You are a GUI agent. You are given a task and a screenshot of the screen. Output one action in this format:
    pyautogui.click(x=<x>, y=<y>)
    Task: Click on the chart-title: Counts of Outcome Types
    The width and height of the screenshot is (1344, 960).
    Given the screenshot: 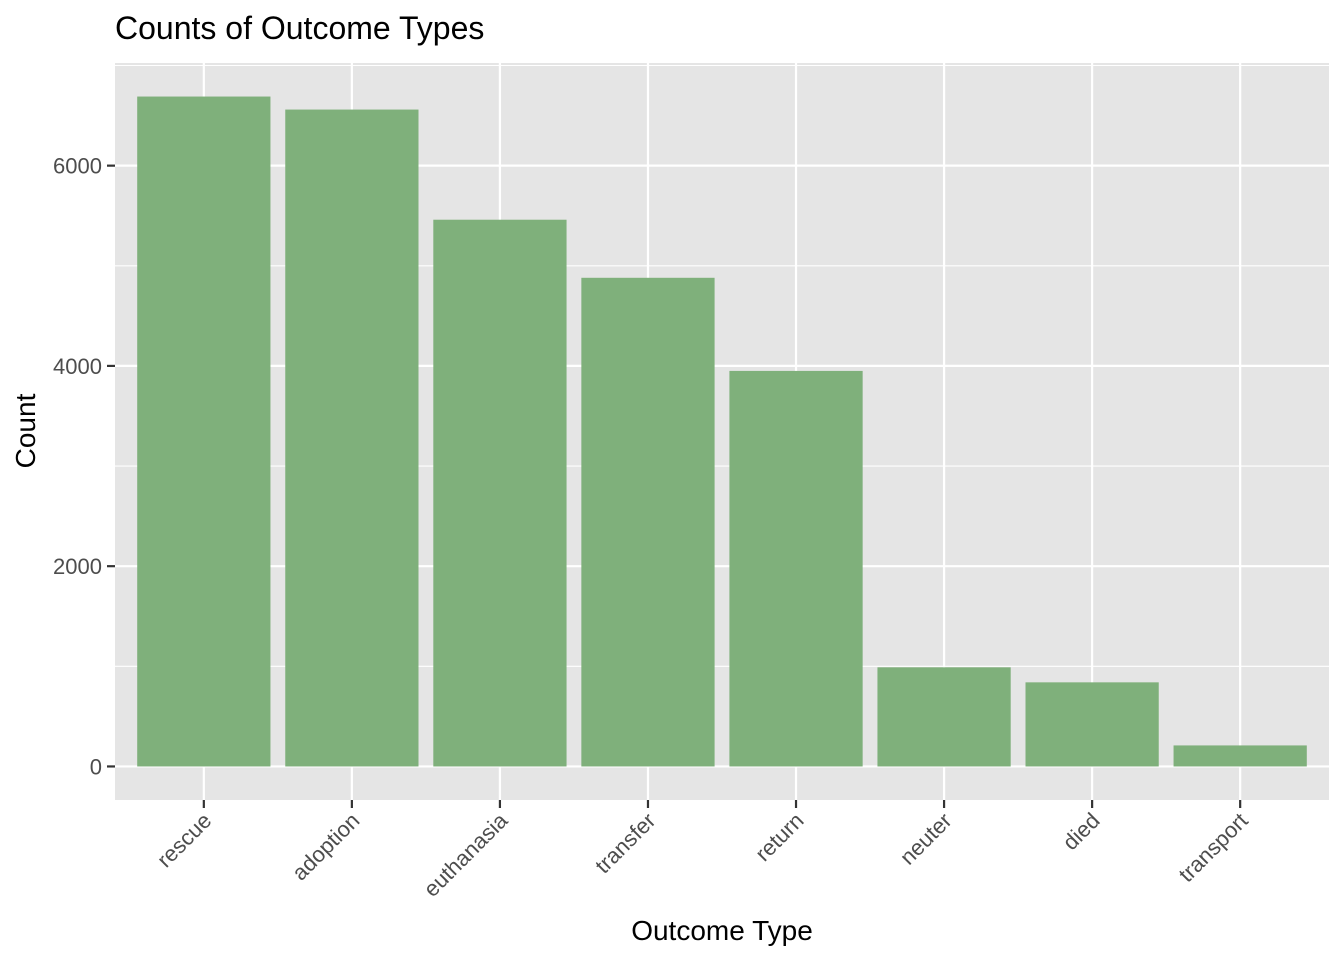 What is the action you would take?
    pyautogui.click(x=299, y=28)
    